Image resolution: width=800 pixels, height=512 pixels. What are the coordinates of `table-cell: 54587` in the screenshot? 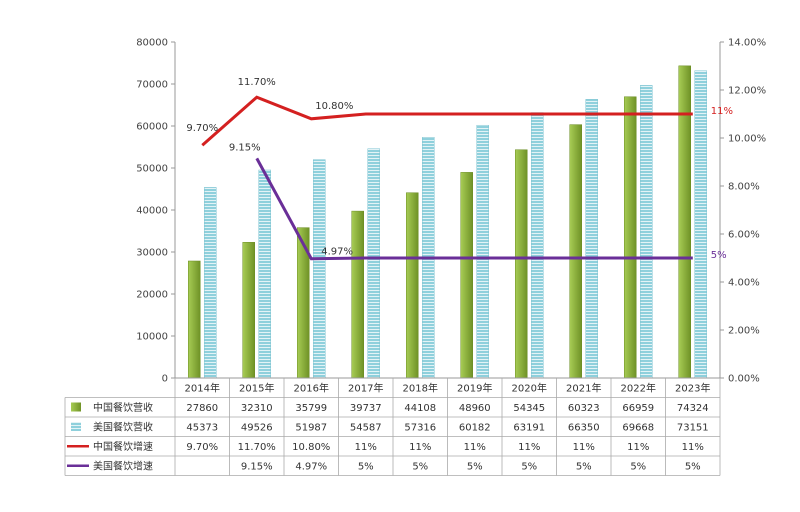 It's located at (366, 428).